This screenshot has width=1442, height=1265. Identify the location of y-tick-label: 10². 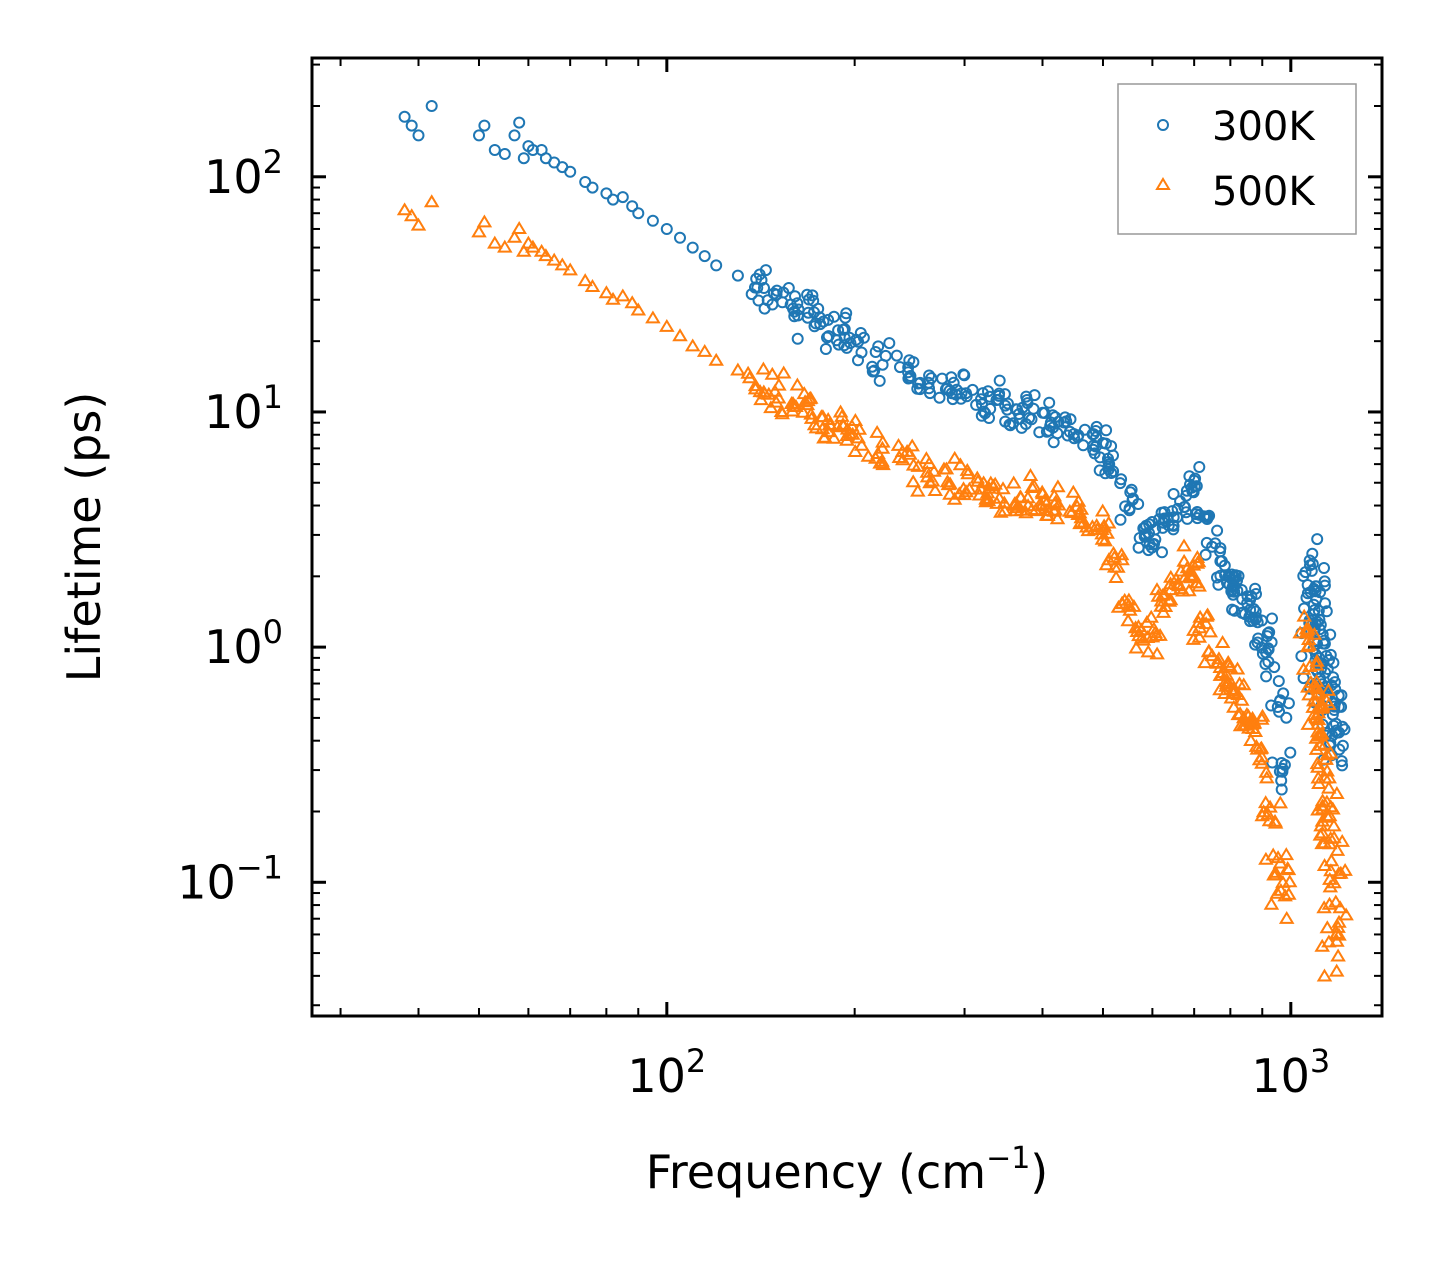
(243, 173).